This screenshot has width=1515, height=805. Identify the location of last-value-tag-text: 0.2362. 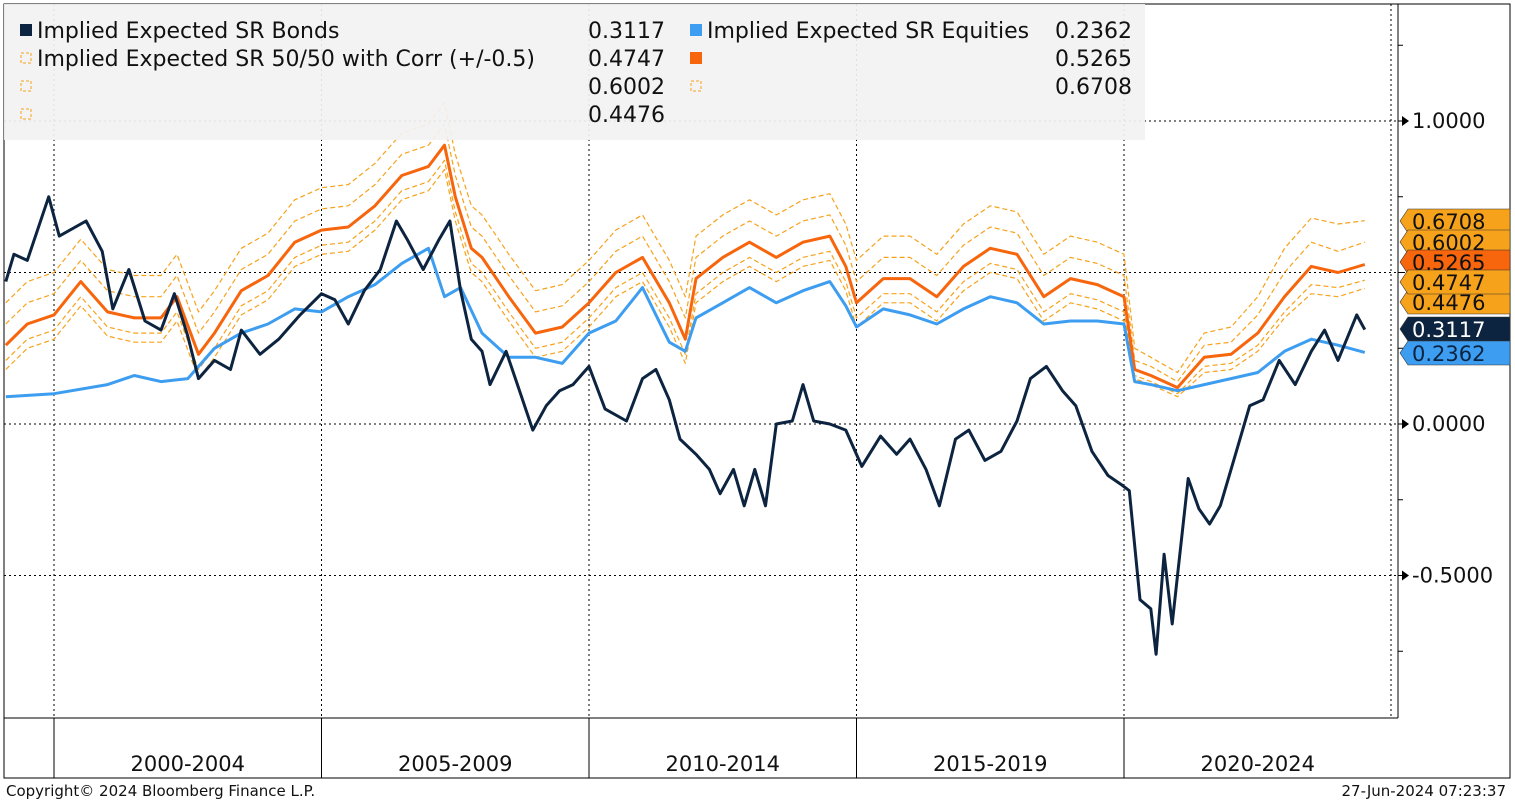
(1448, 354).